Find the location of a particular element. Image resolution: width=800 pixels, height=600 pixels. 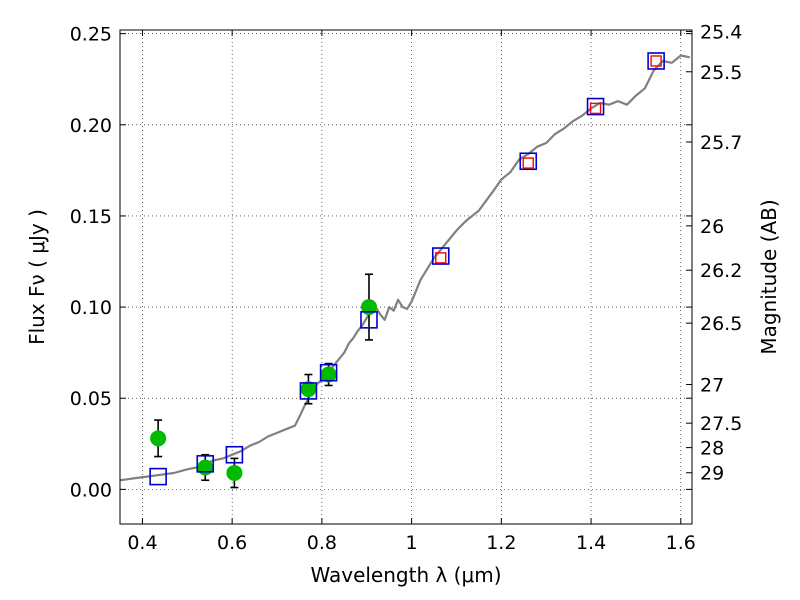

y-tick-labels: 0.00 0.05 0.10 0.15 0.20 0.25 is located at coordinates (91, 263).